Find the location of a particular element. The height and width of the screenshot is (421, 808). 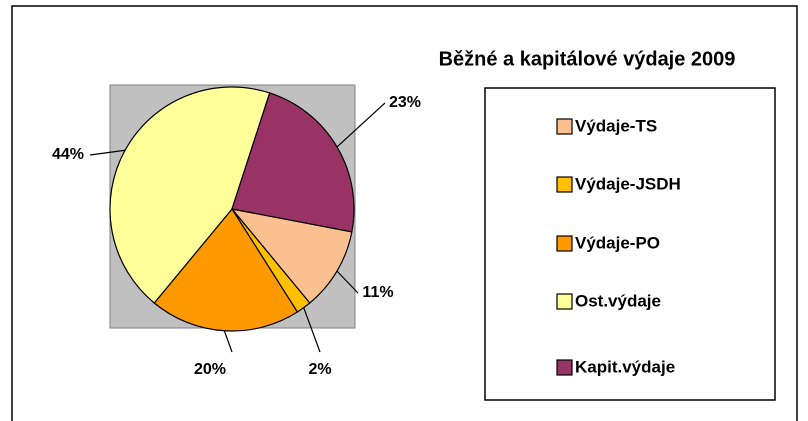

chart-title: Běžné a kapitálové výdaje 2009 is located at coordinates (587, 59).